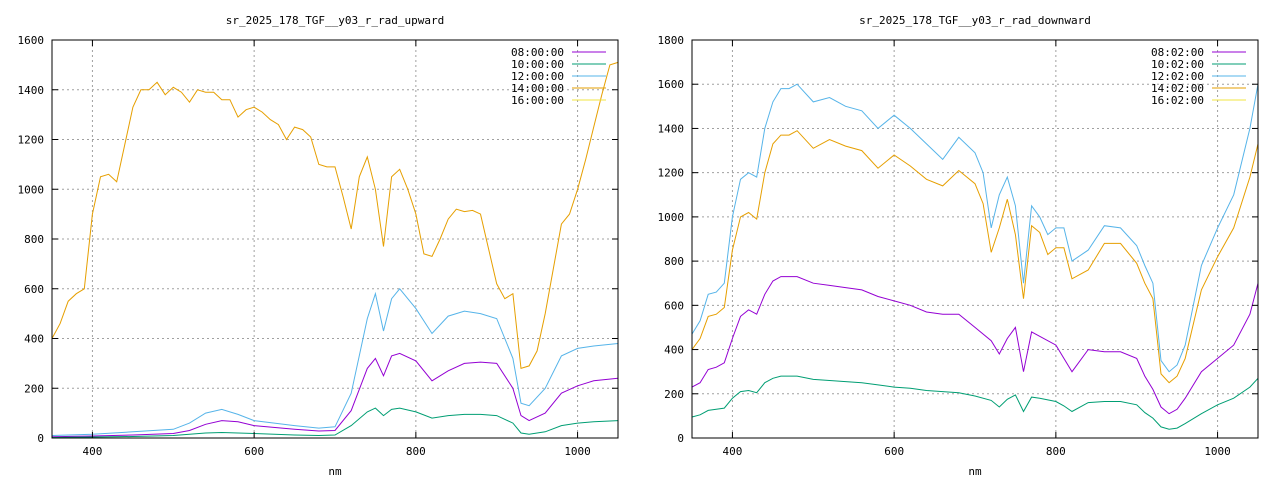  What do you see at coordinates (671, 40) in the screenshot?
I see `y-tick-label: 1800` at bounding box center [671, 40].